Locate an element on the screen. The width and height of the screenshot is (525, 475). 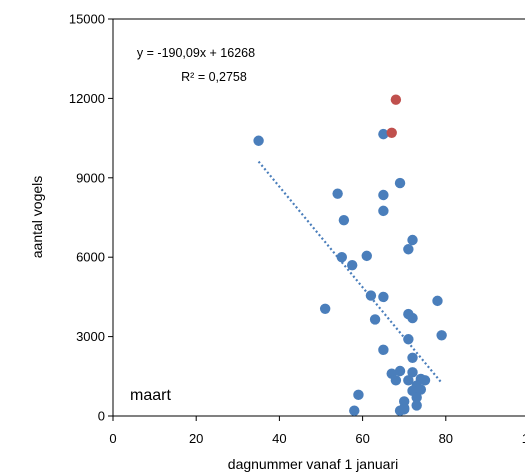
x-tick-label: 0 is located at coordinates (112, 438).